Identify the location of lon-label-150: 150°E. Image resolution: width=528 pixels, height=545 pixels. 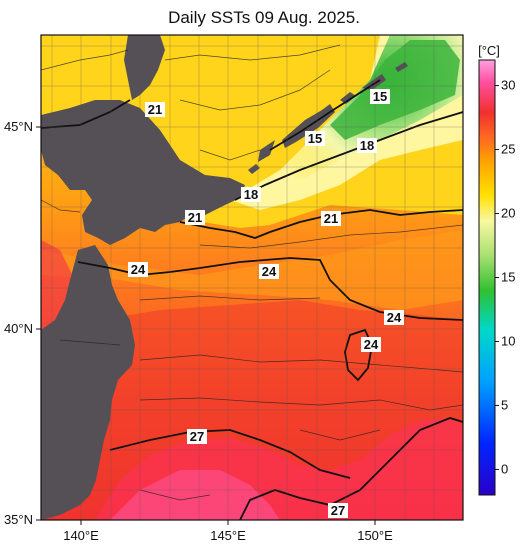
(375, 535).